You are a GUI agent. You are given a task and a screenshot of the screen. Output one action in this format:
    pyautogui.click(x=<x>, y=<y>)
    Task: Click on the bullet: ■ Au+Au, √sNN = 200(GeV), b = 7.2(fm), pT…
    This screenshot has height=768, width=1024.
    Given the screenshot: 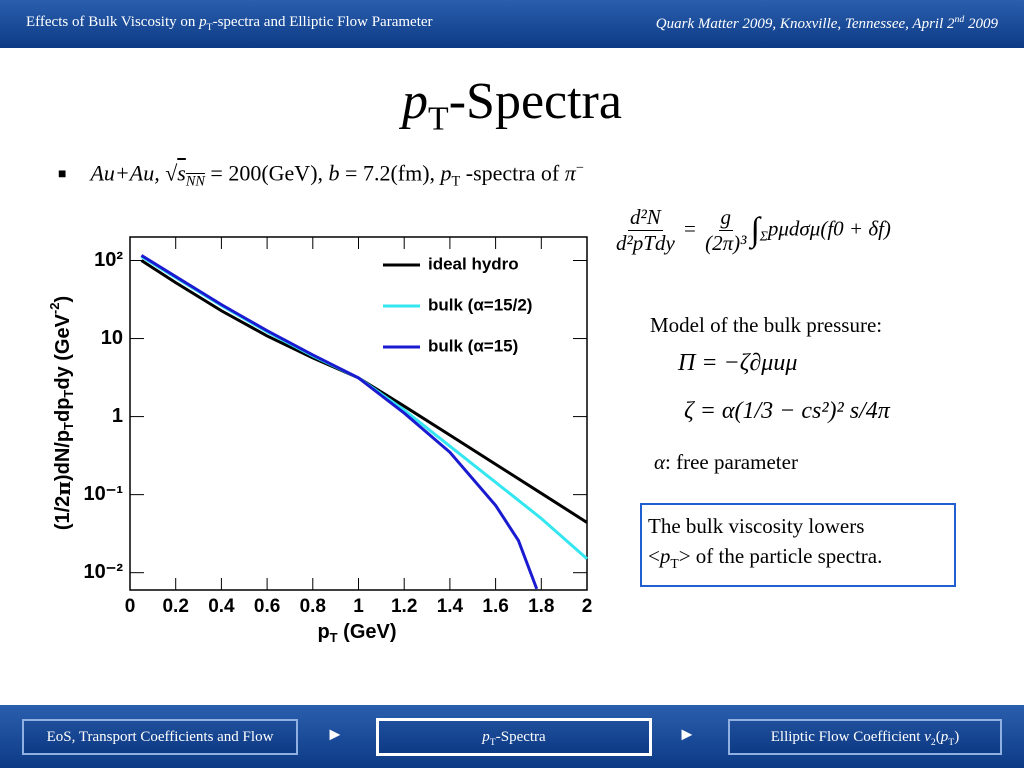 What is the action you would take?
    pyautogui.click(x=321, y=175)
    